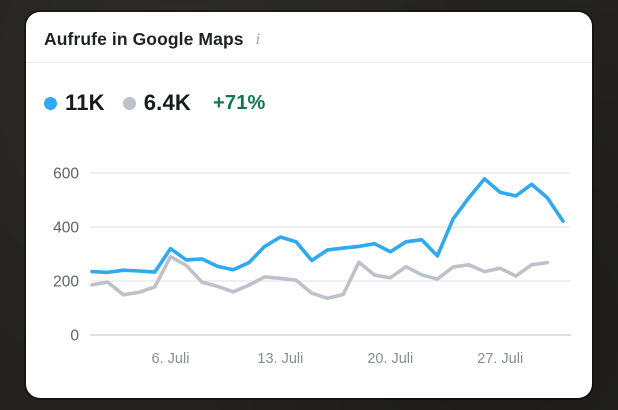  I want to click on y-axis-label-400: 400, so click(66, 228).